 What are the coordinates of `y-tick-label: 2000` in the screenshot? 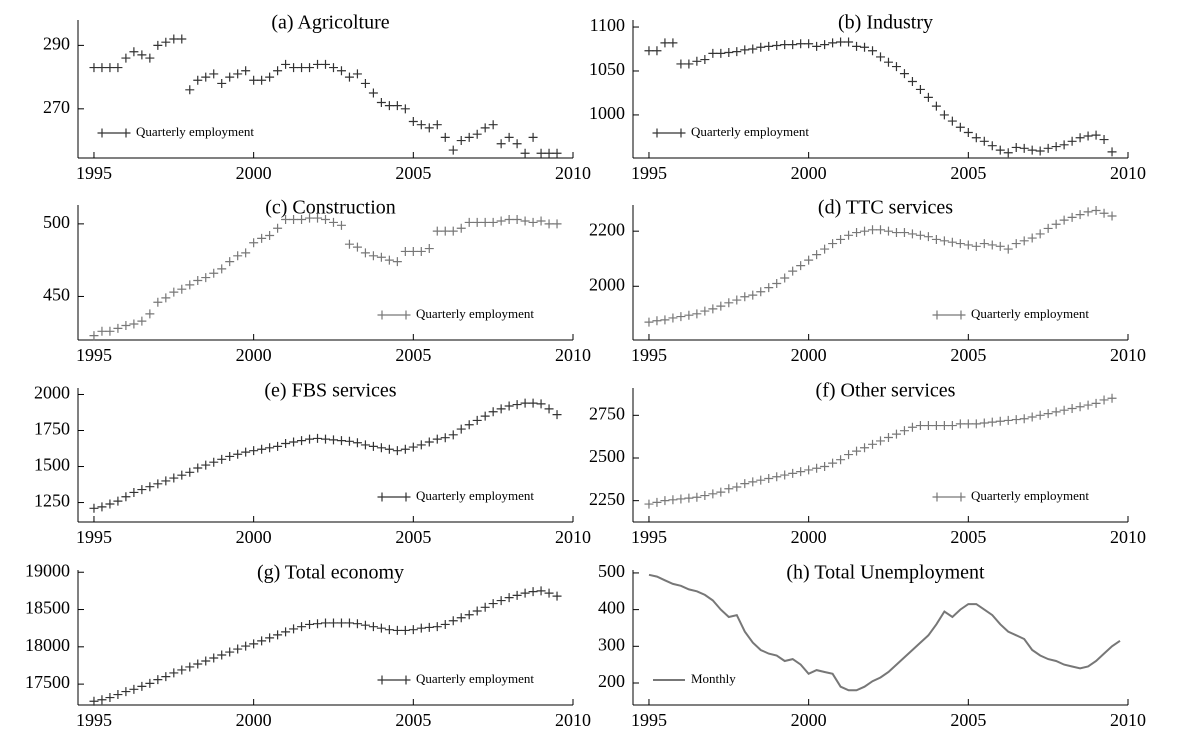 It's located at (607, 284).